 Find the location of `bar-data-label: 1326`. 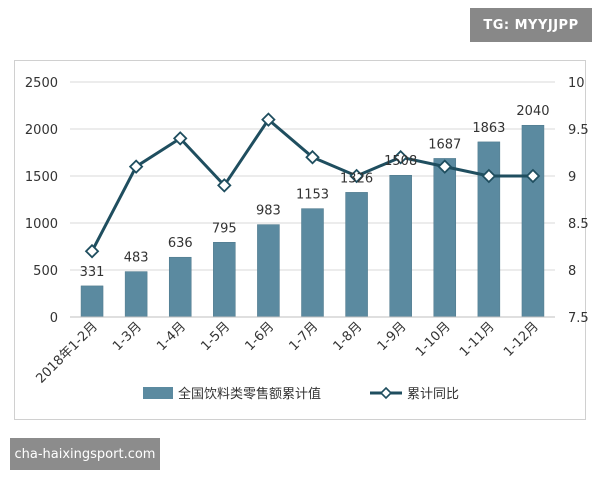

bar-data-label: 1326 is located at coordinates (356, 178).